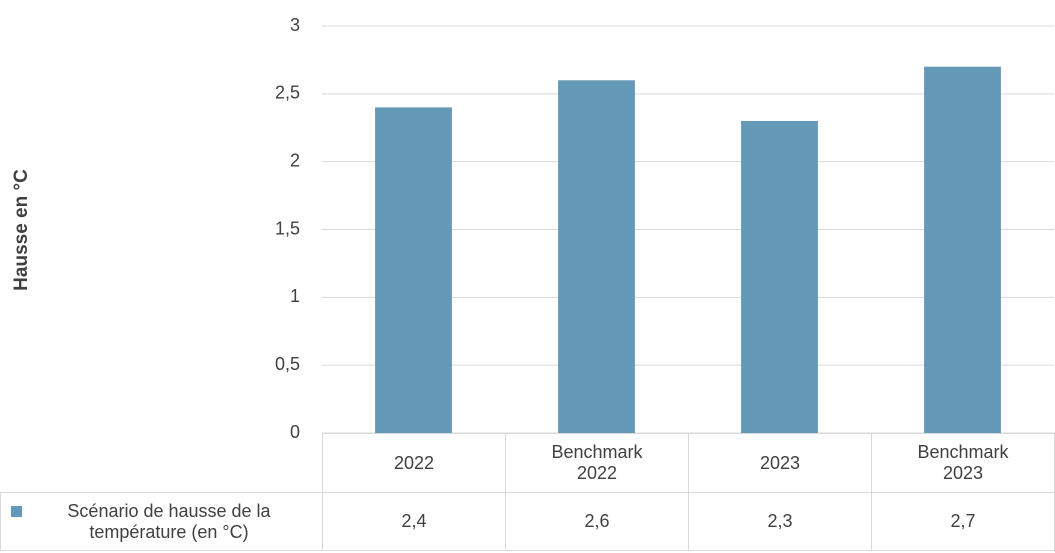 The height and width of the screenshot is (553, 1055). Describe the element at coordinates (295, 25) in the screenshot. I see `y-tick-label: 3` at that location.